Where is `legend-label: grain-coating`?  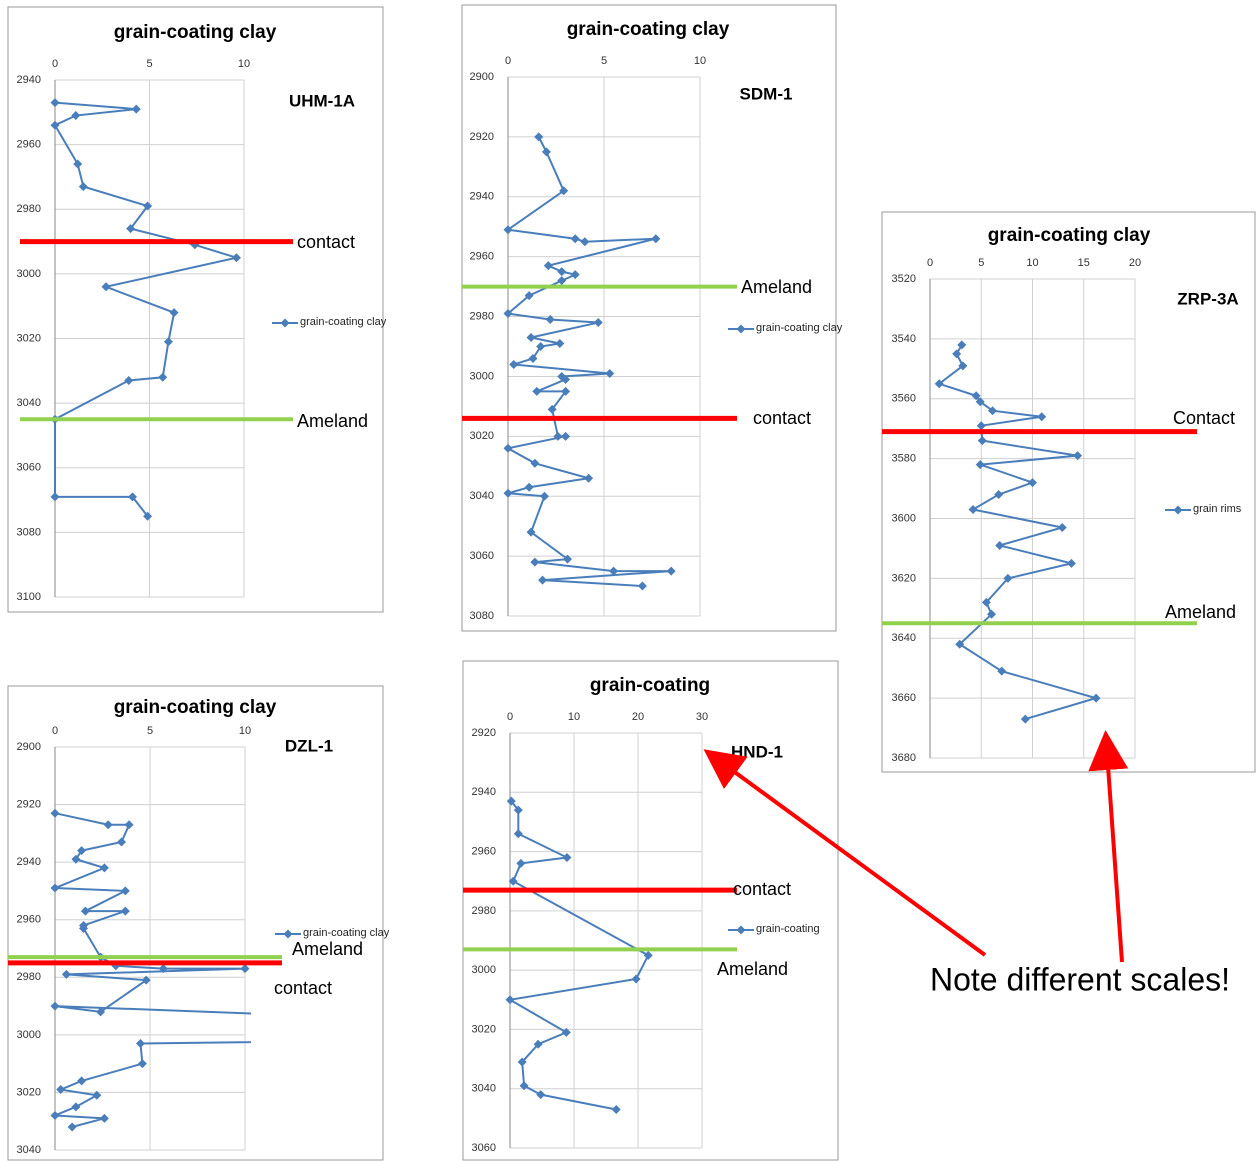
legend-label: grain-coating is located at coordinates (788, 929).